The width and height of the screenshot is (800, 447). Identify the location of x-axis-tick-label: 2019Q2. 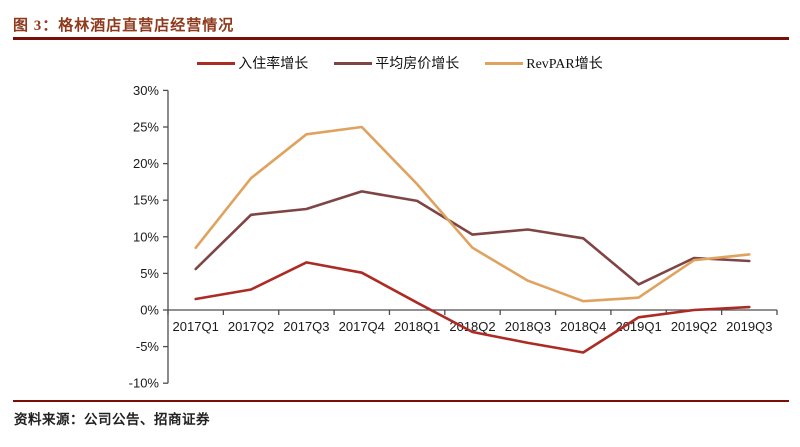
(694, 326).